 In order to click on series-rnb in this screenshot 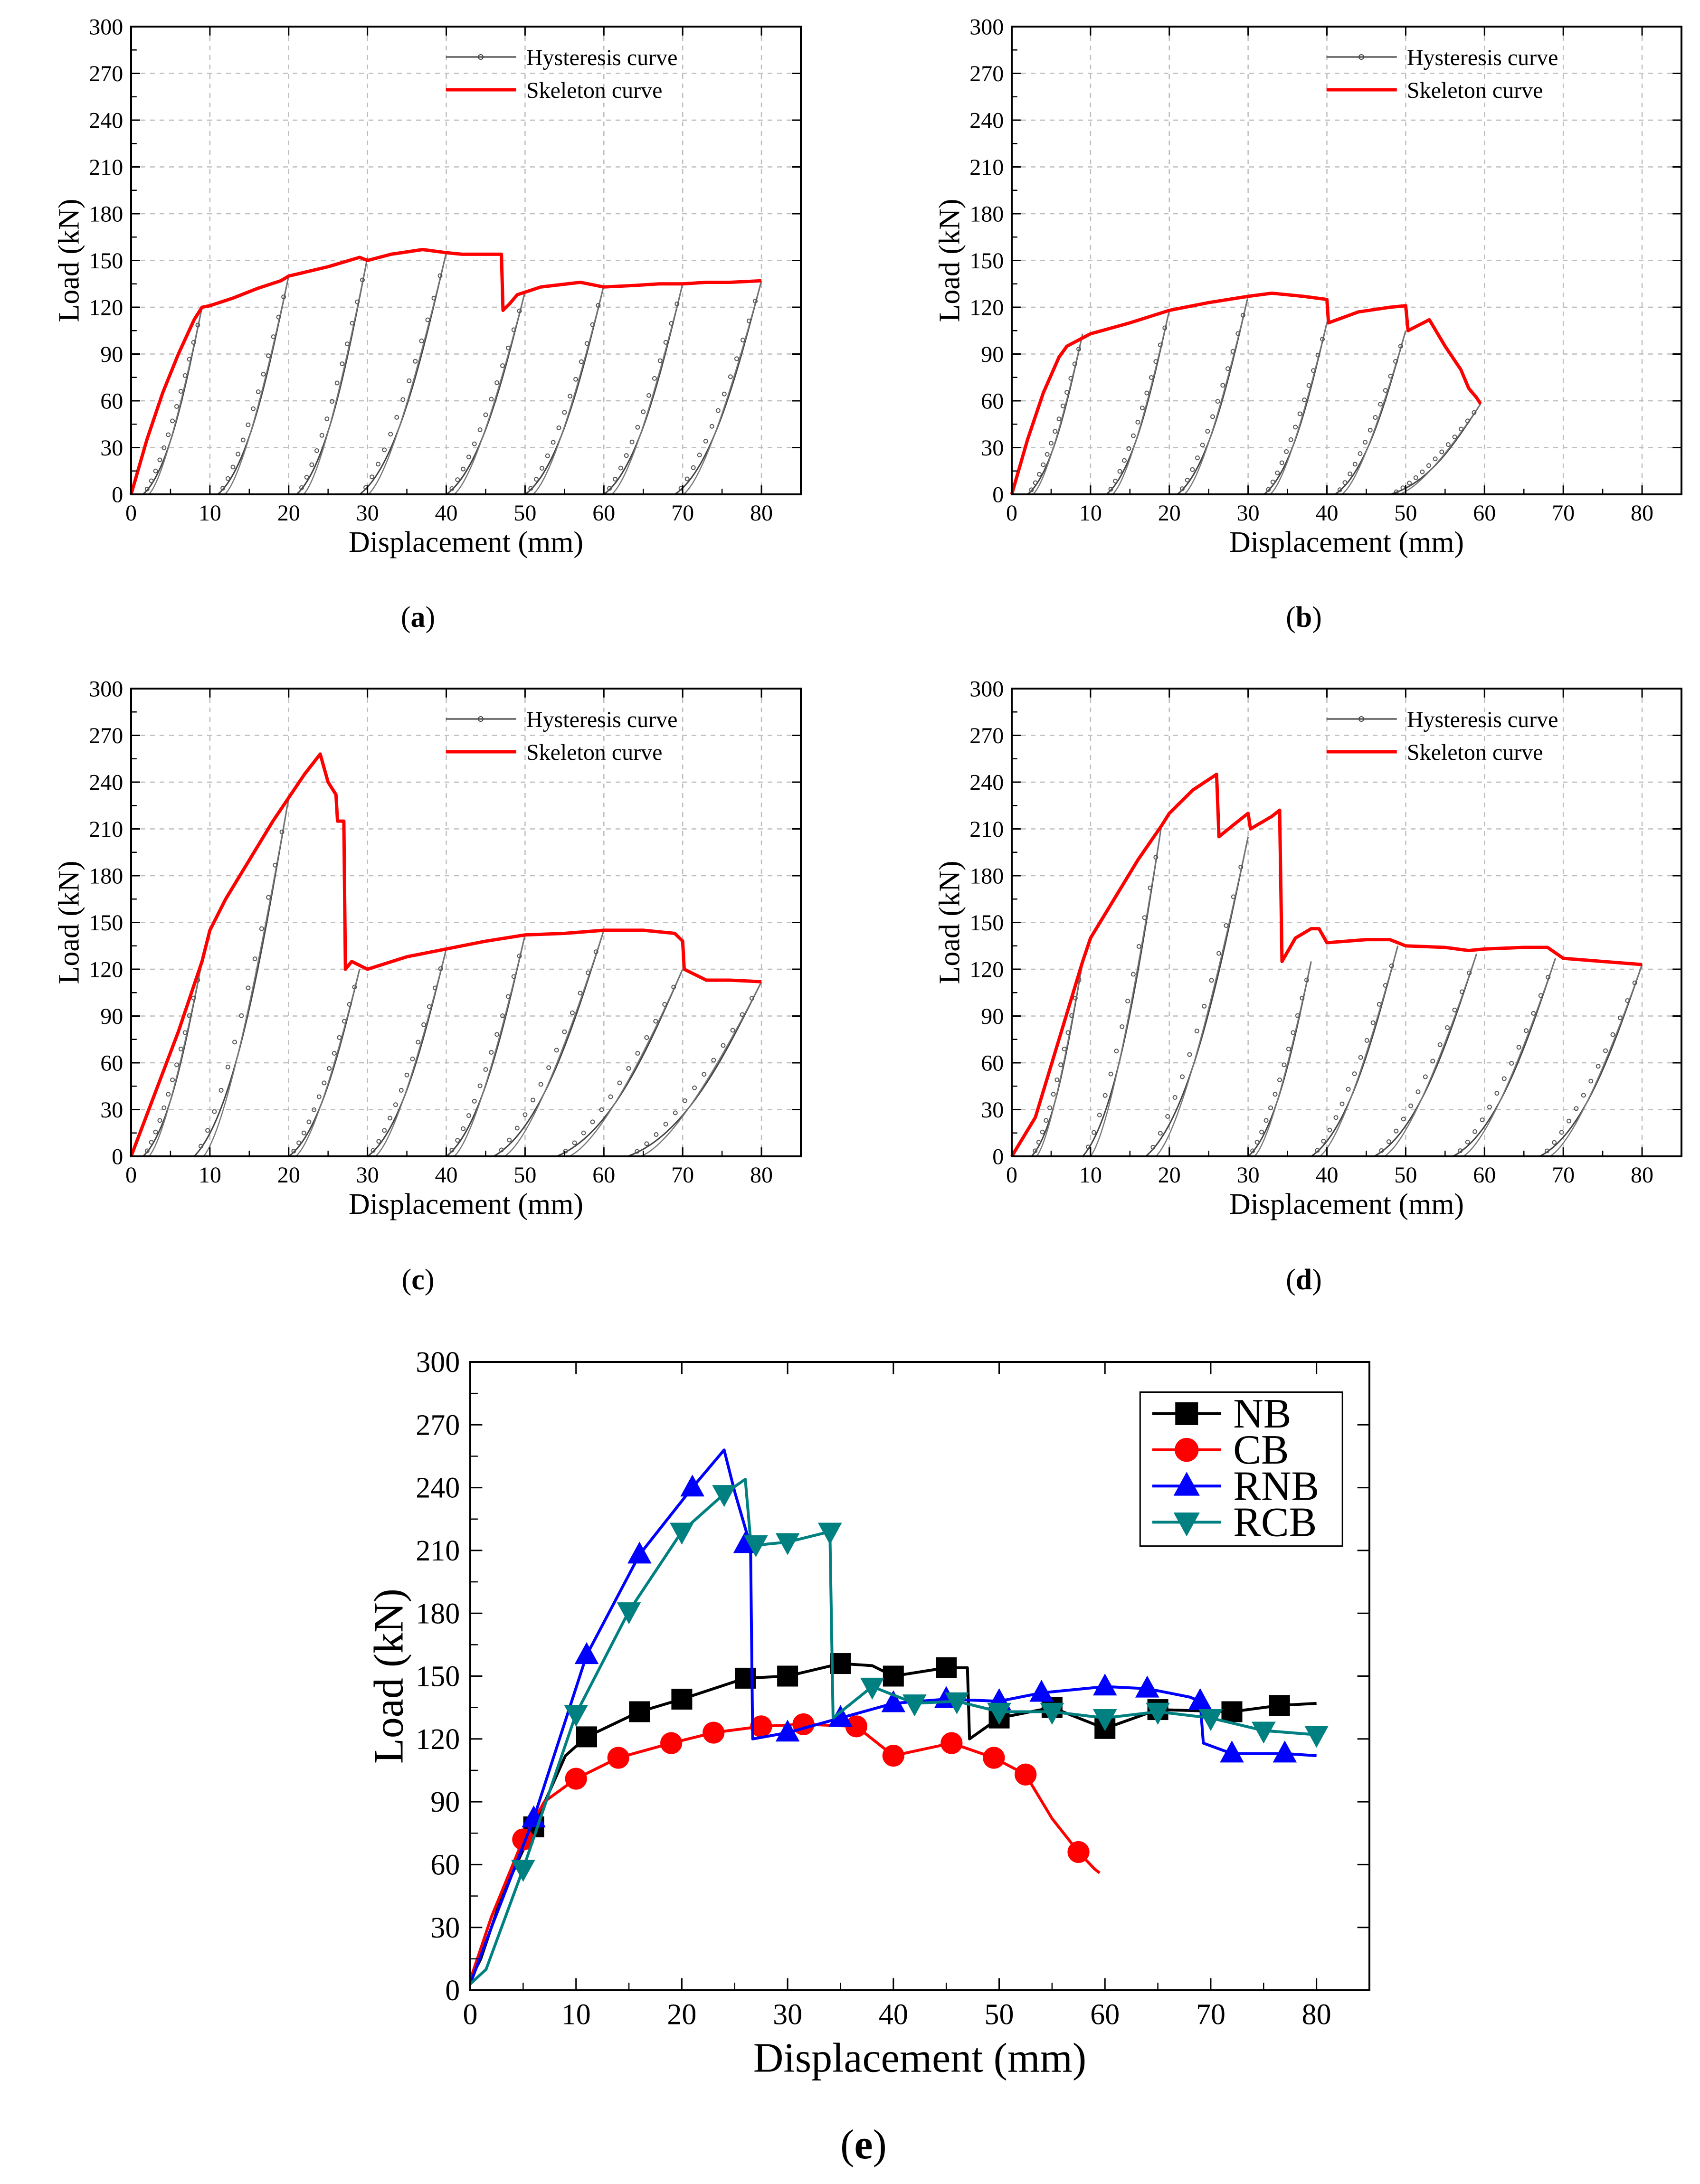, I will do `click(893, 1716)`.